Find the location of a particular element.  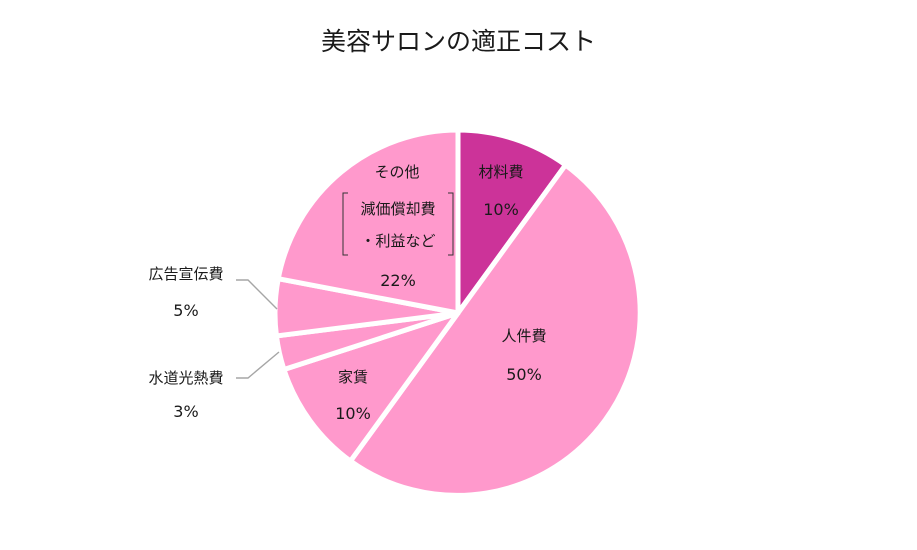

slice-sublabel-other-line1: 減価償却費 is located at coordinates (397, 209).